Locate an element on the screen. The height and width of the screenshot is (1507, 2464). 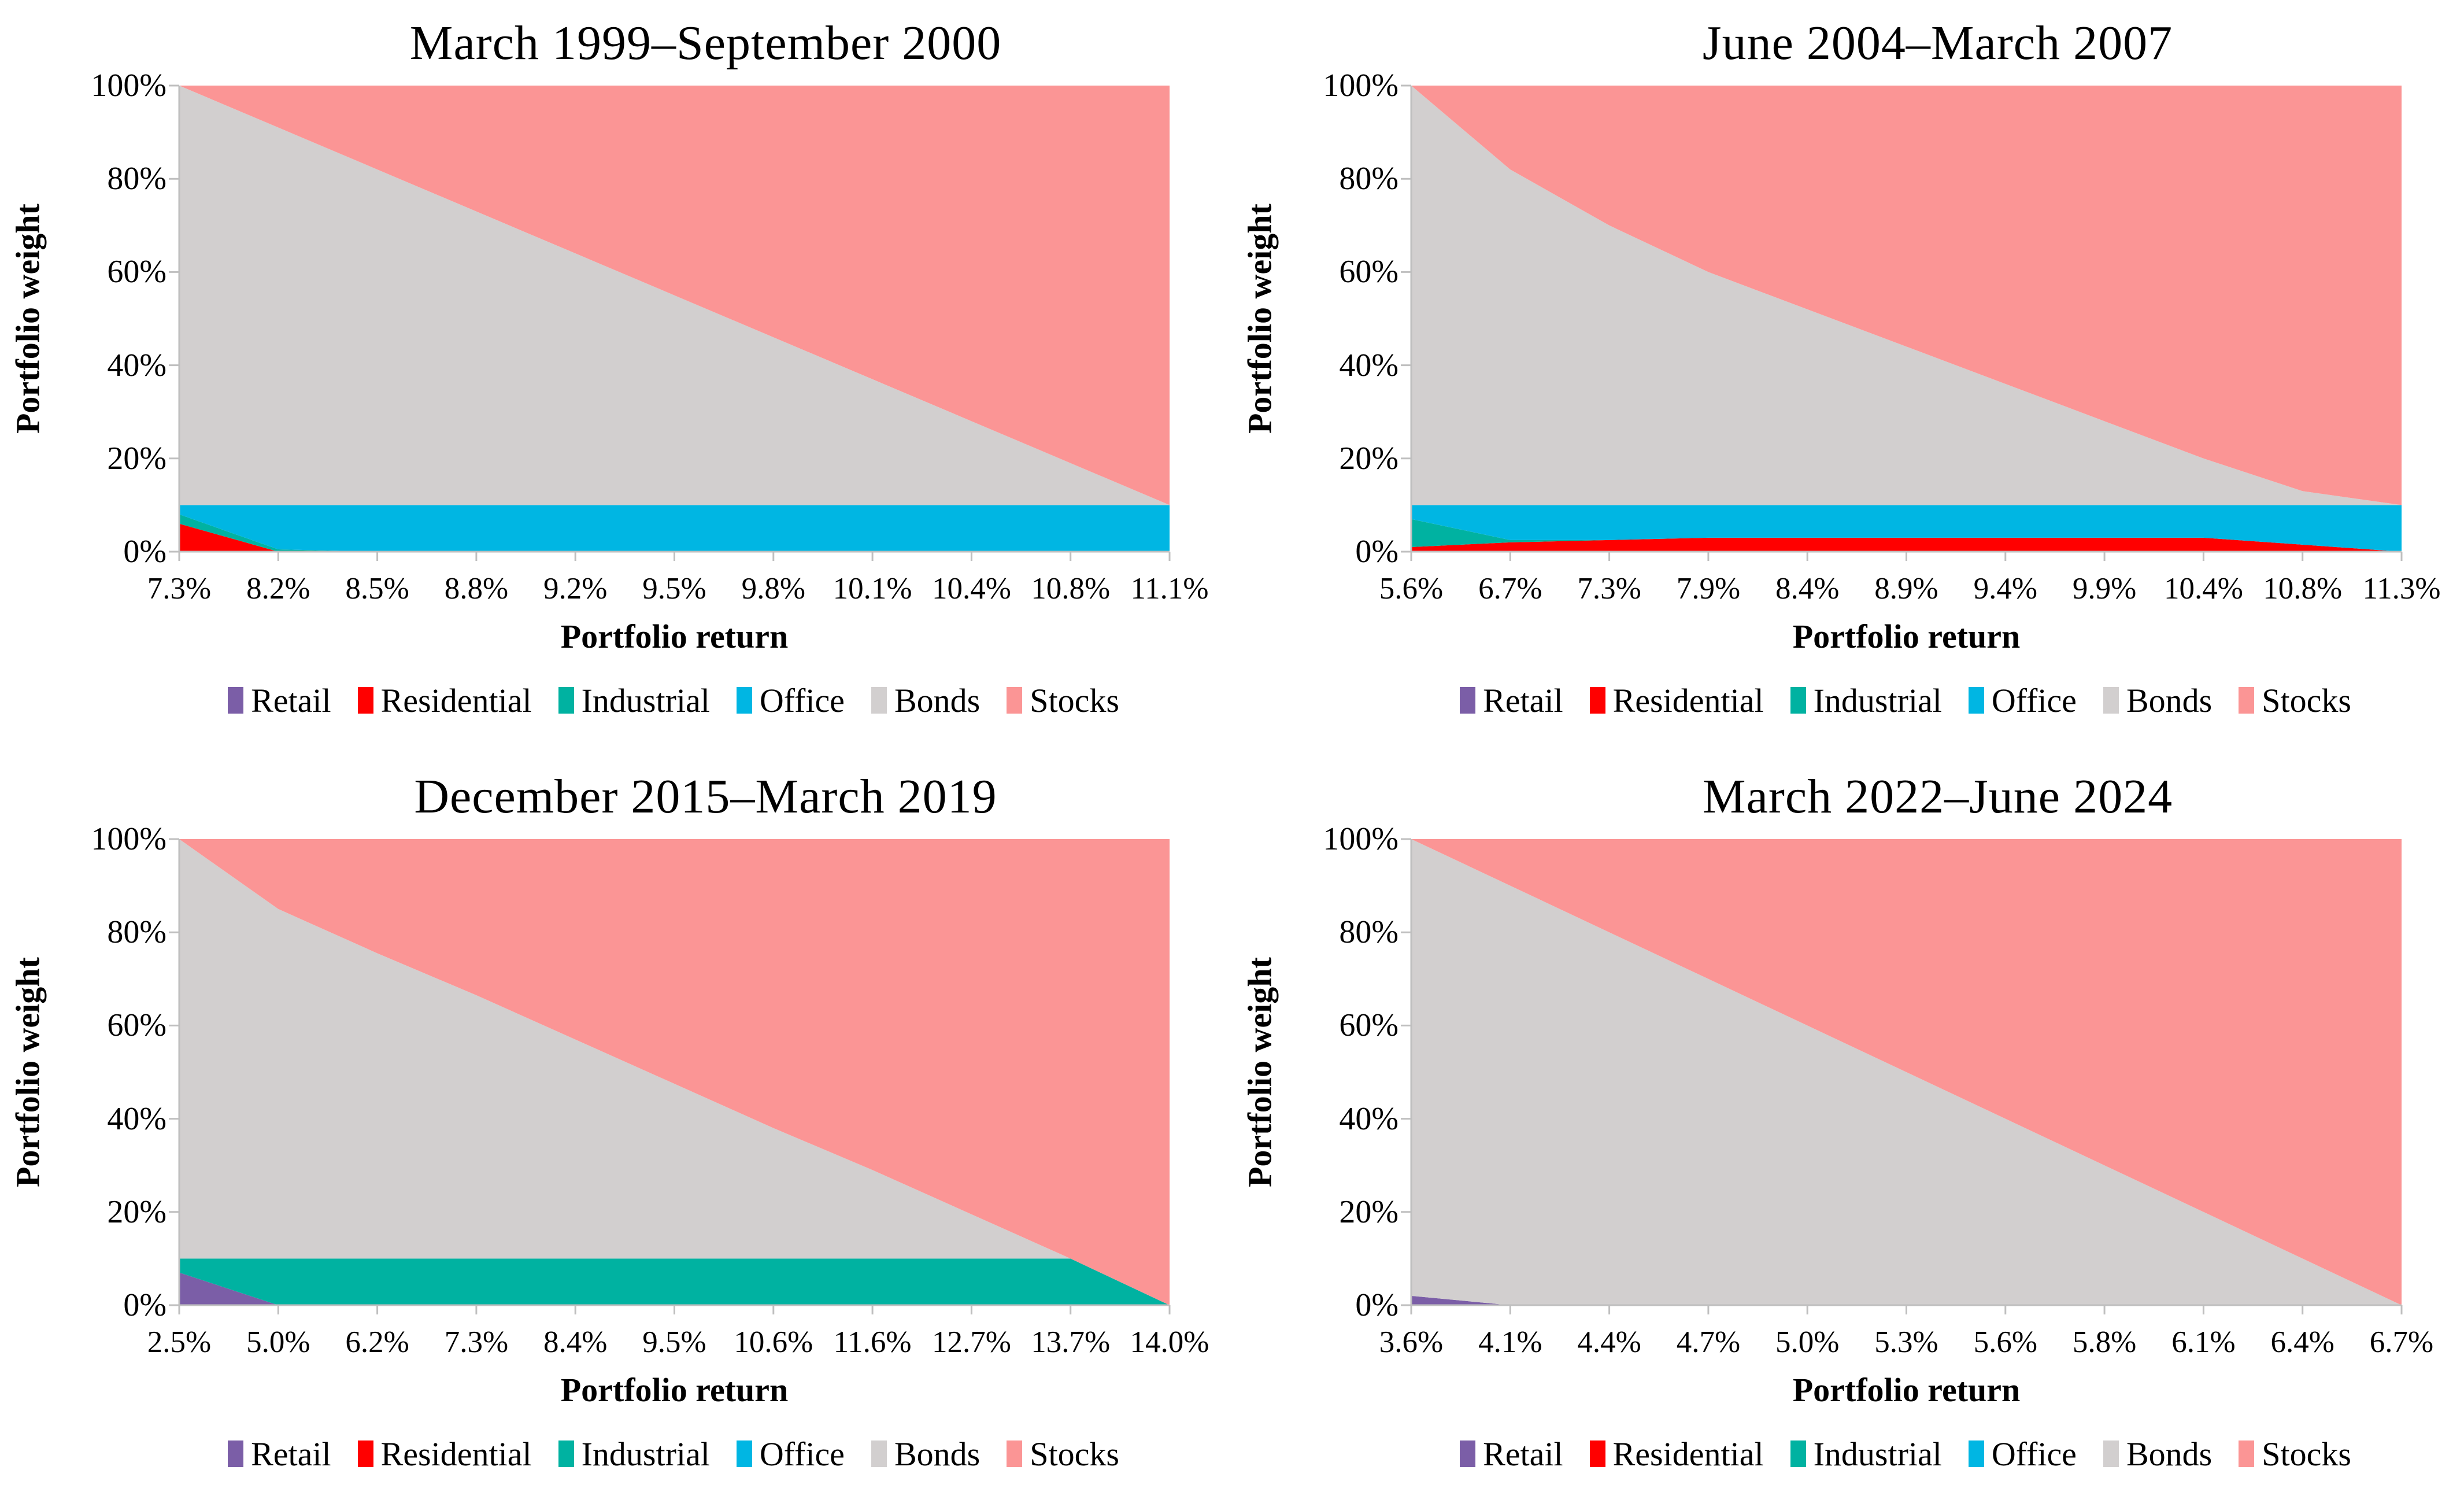
x-tick-label: 9.4% is located at coordinates (2005, 588).